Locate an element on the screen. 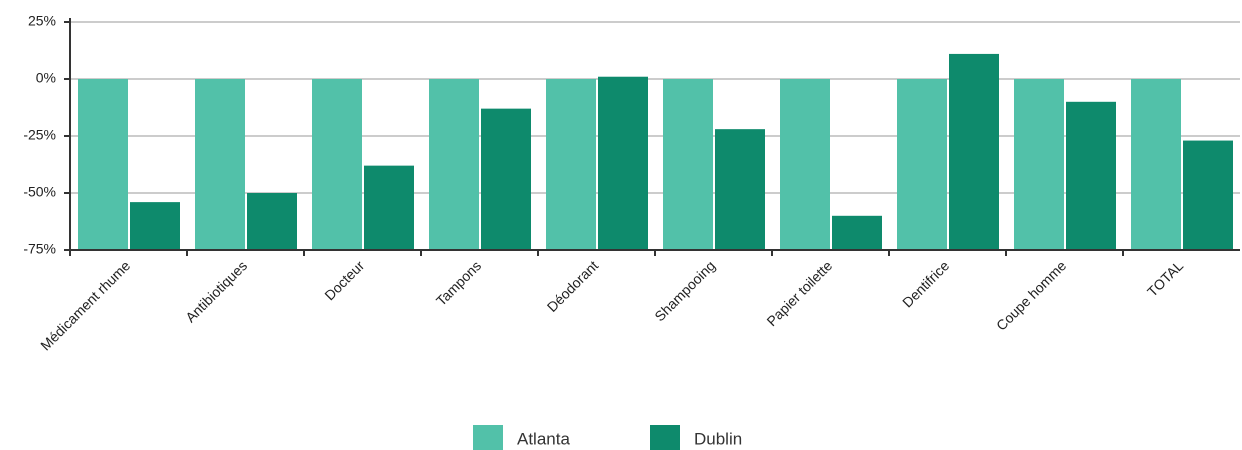 The width and height of the screenshot is (1242, 450). x-tick-label: Dentifrice is located at coordinates (925, 283).